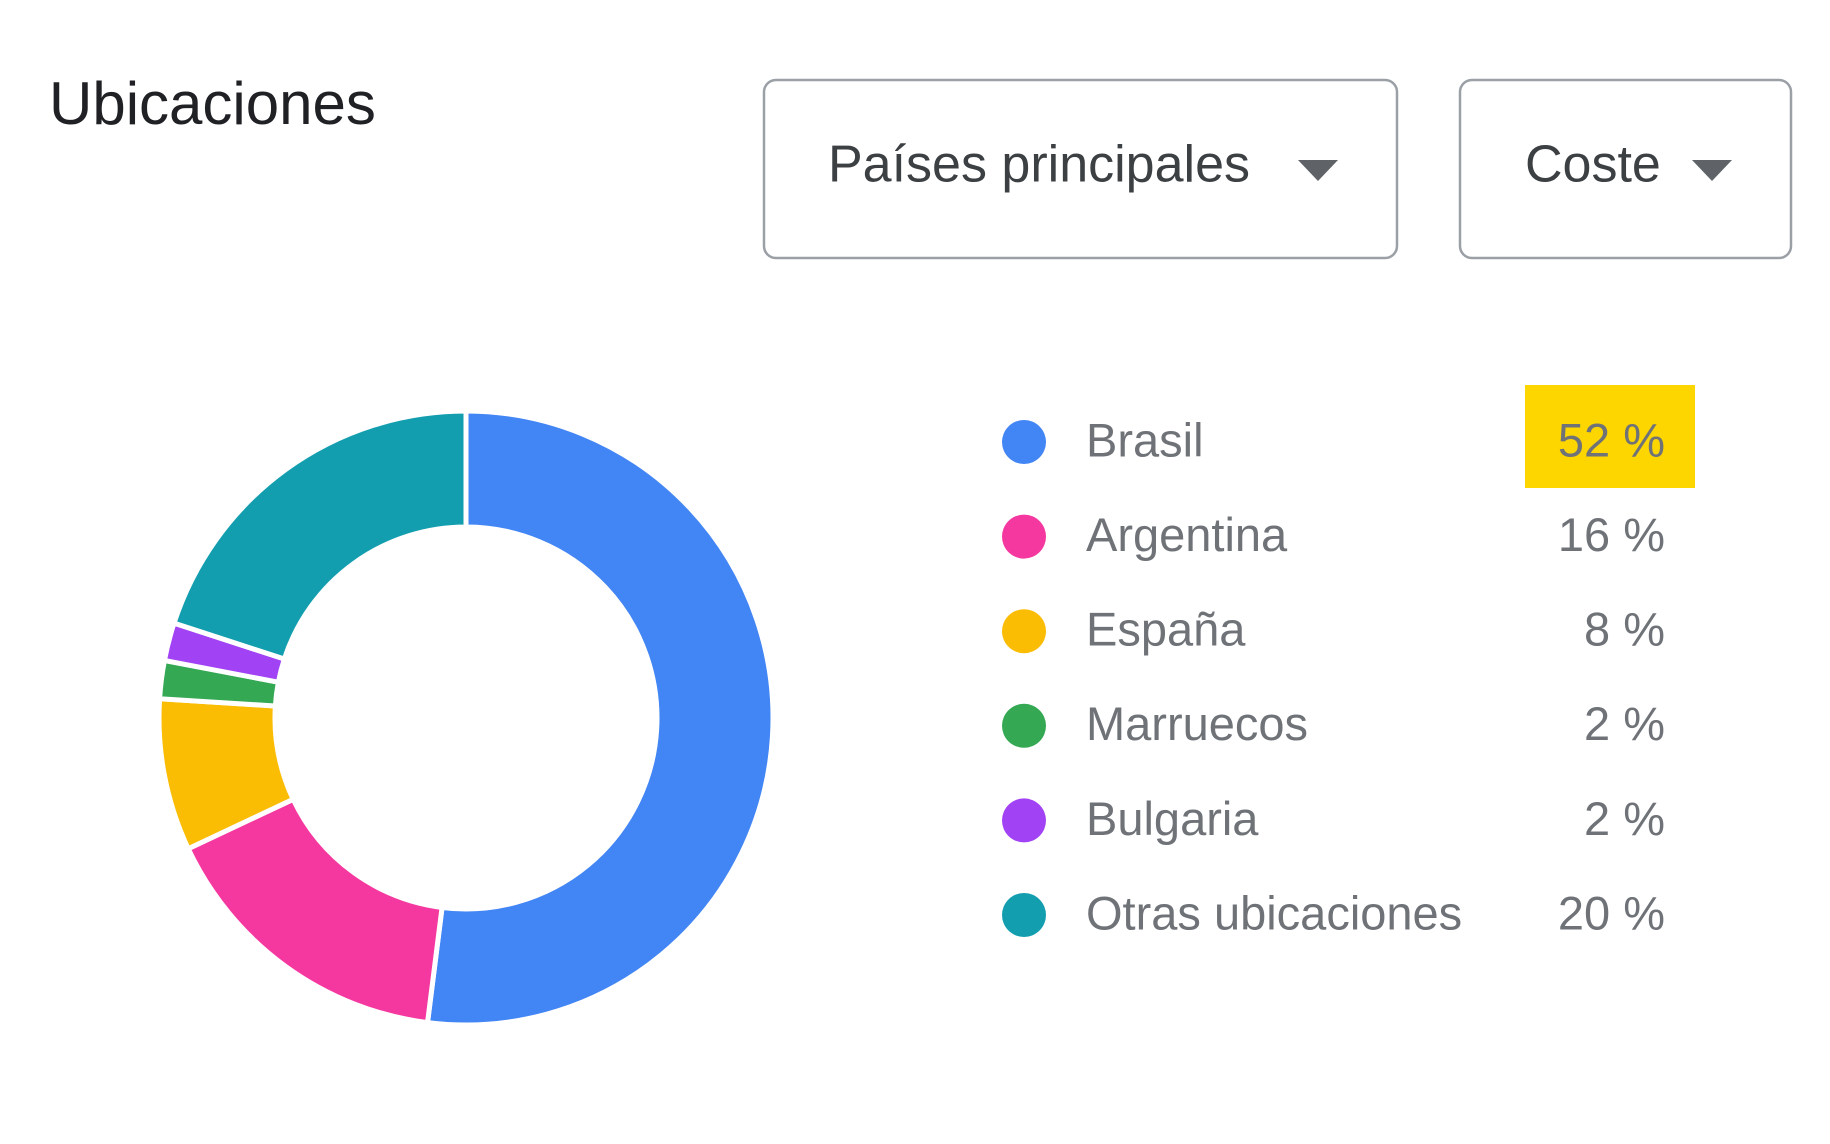 Image resolution: width=1830 pixels, height=1144 pixels. Describe the element at coordinates (212, 103) in the screenshot. I see `title: Ubicaciones` at that location.